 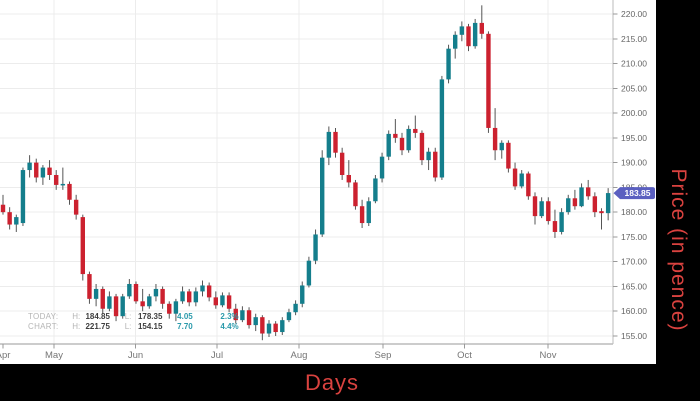 What do you see at coordinates (97, 326) in the screenshot?
I see `chart-high-value: 221.75` at bounding box center [97, 326].